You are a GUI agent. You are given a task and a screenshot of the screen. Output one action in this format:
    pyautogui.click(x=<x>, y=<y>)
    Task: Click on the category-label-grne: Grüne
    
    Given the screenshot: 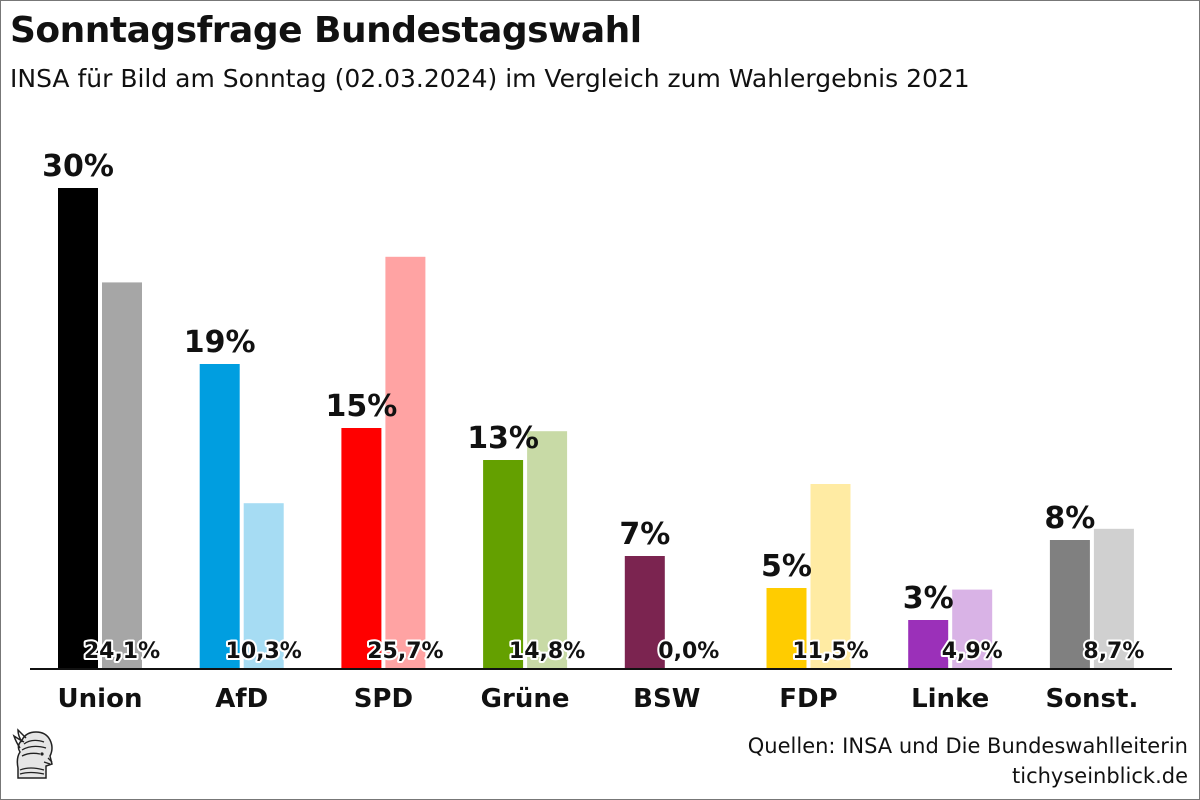 What is the action you would take?
    pyautogui.click(x=525, y=699)
    